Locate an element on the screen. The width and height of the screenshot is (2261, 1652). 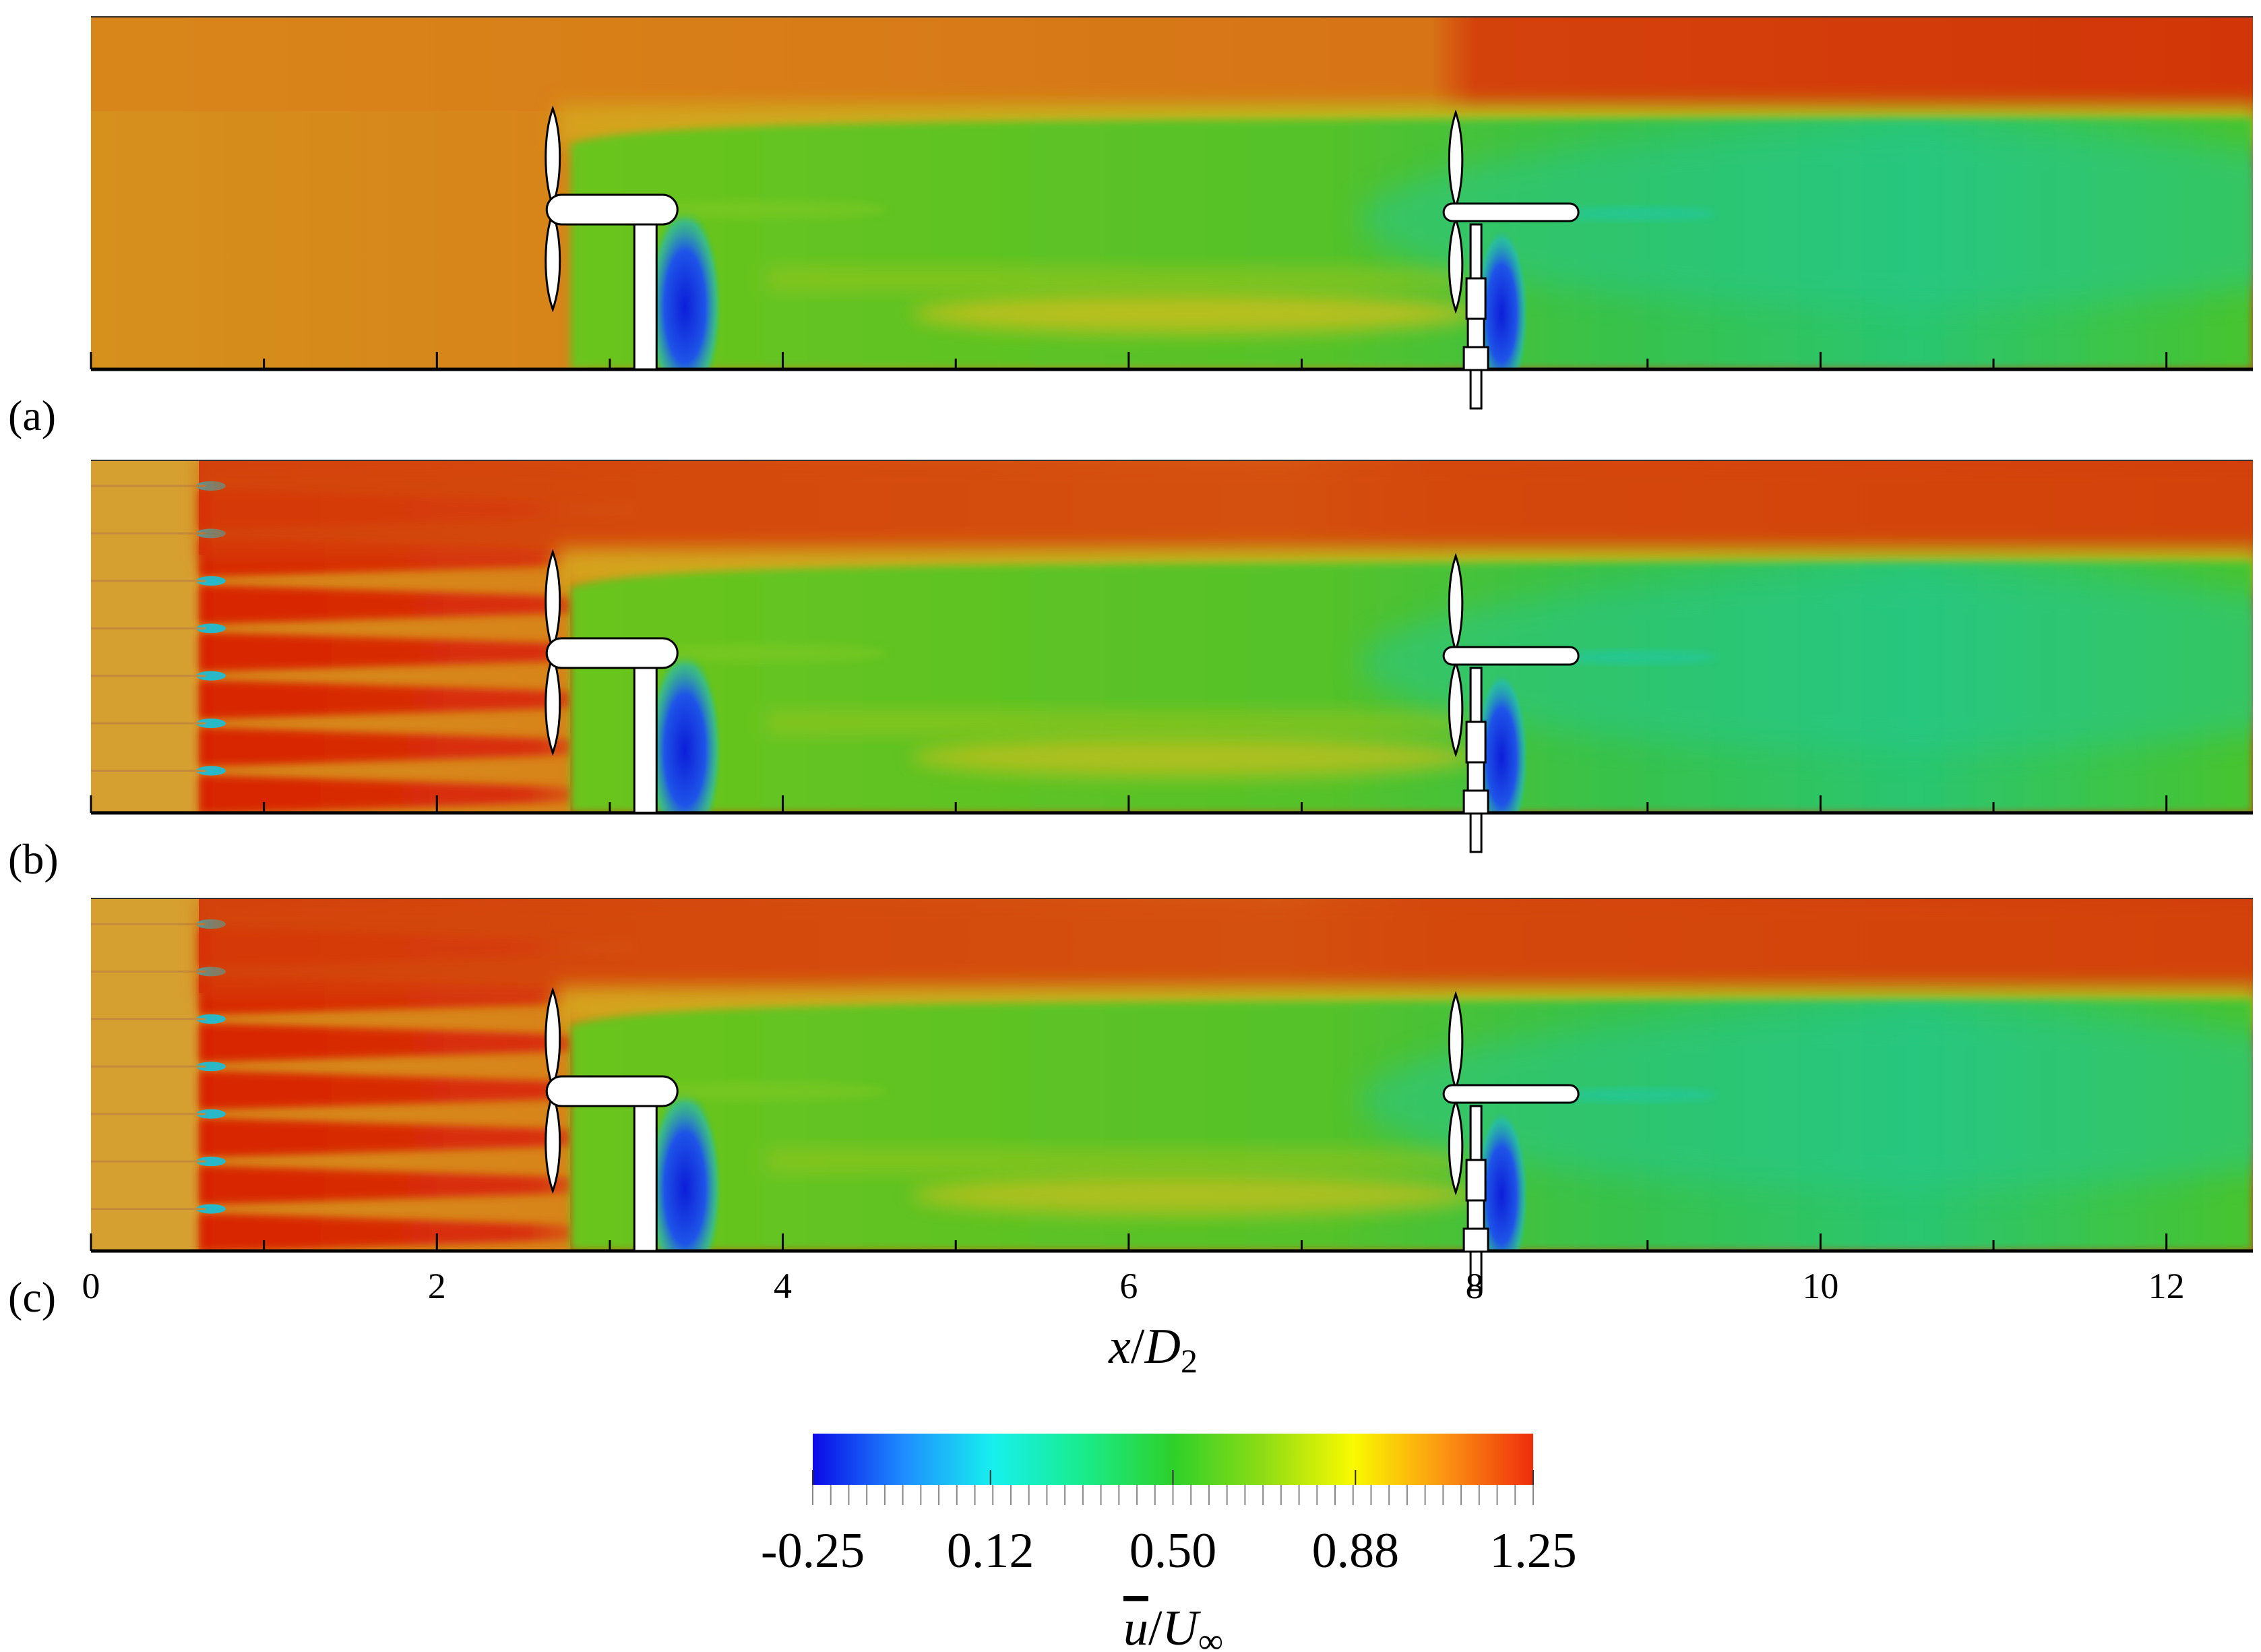
colorbar-tick-label: 1.25 is located at coordinates (1533, 1551).